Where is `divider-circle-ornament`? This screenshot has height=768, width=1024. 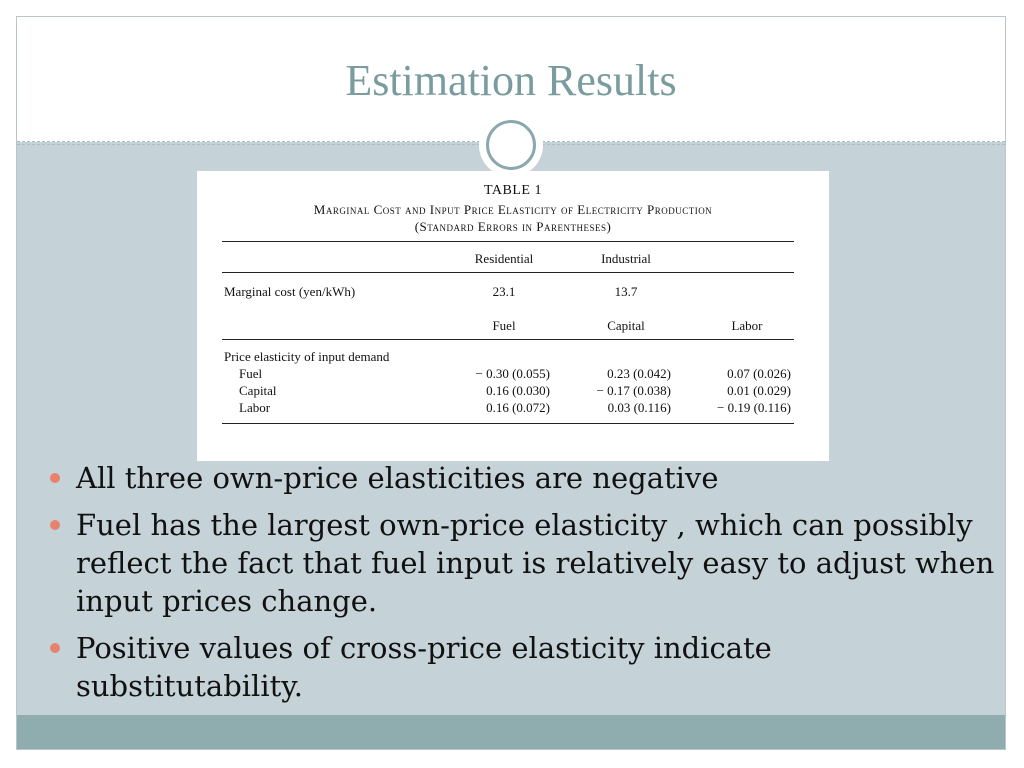 divider-circle-ornament is located at coordinates (511, 145).